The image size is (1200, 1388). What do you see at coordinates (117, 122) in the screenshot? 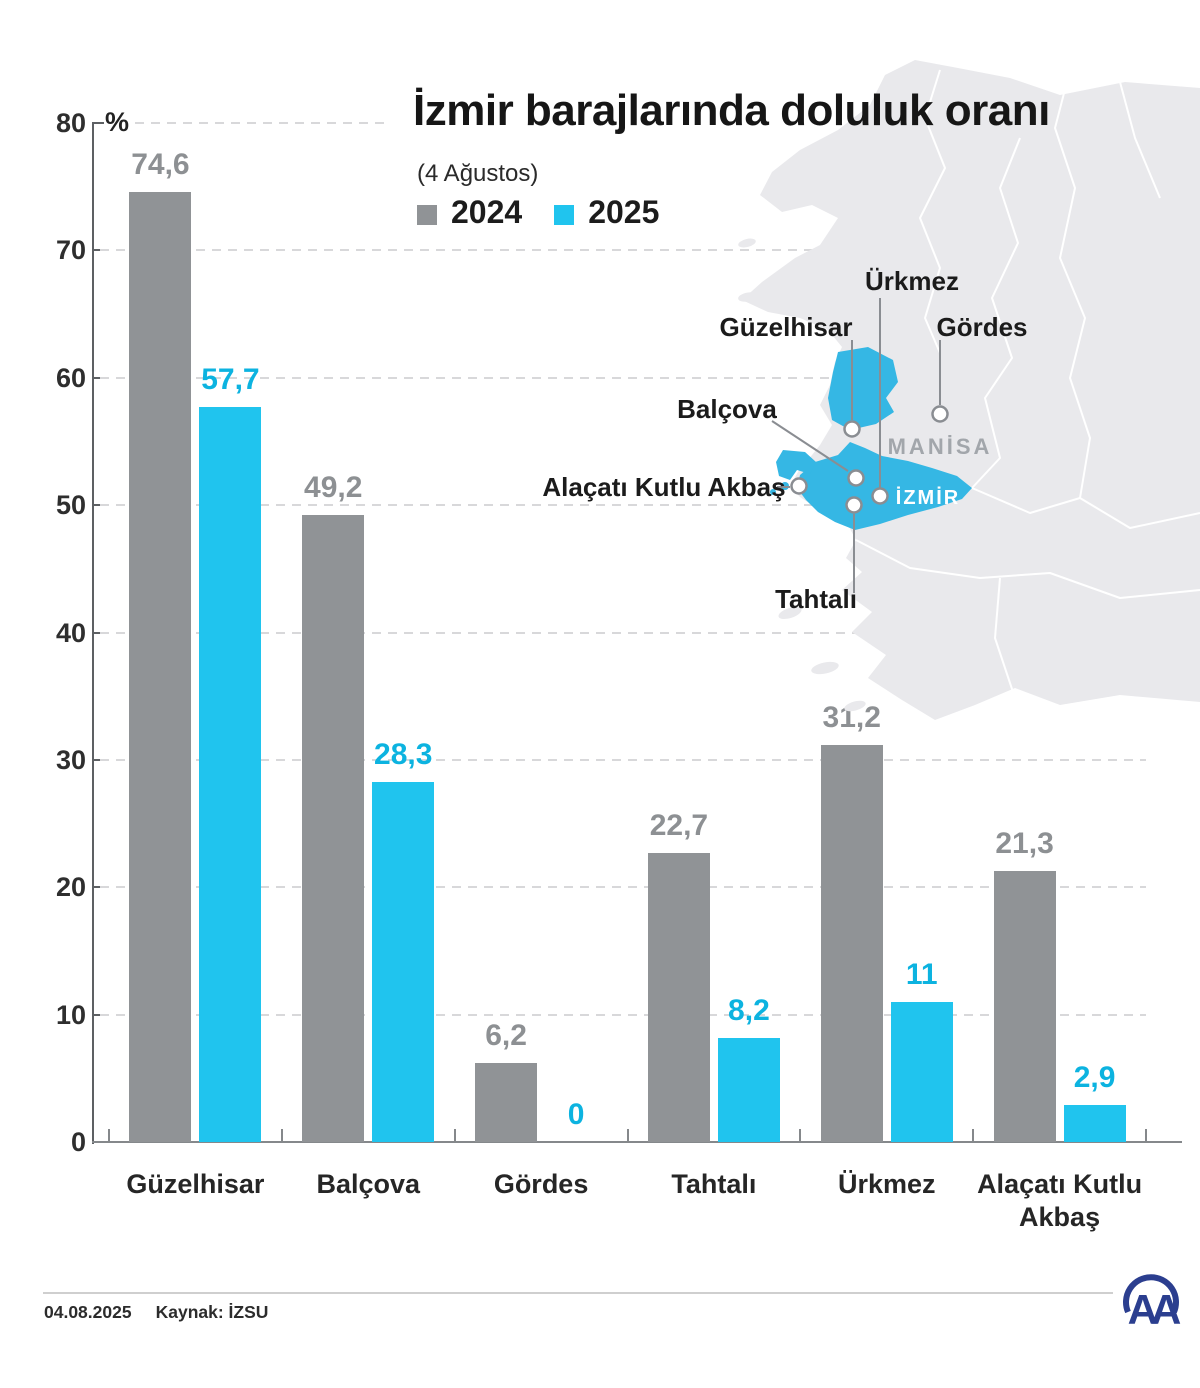
I see `y-axis-unit: %` at bounding box center [117, 122].